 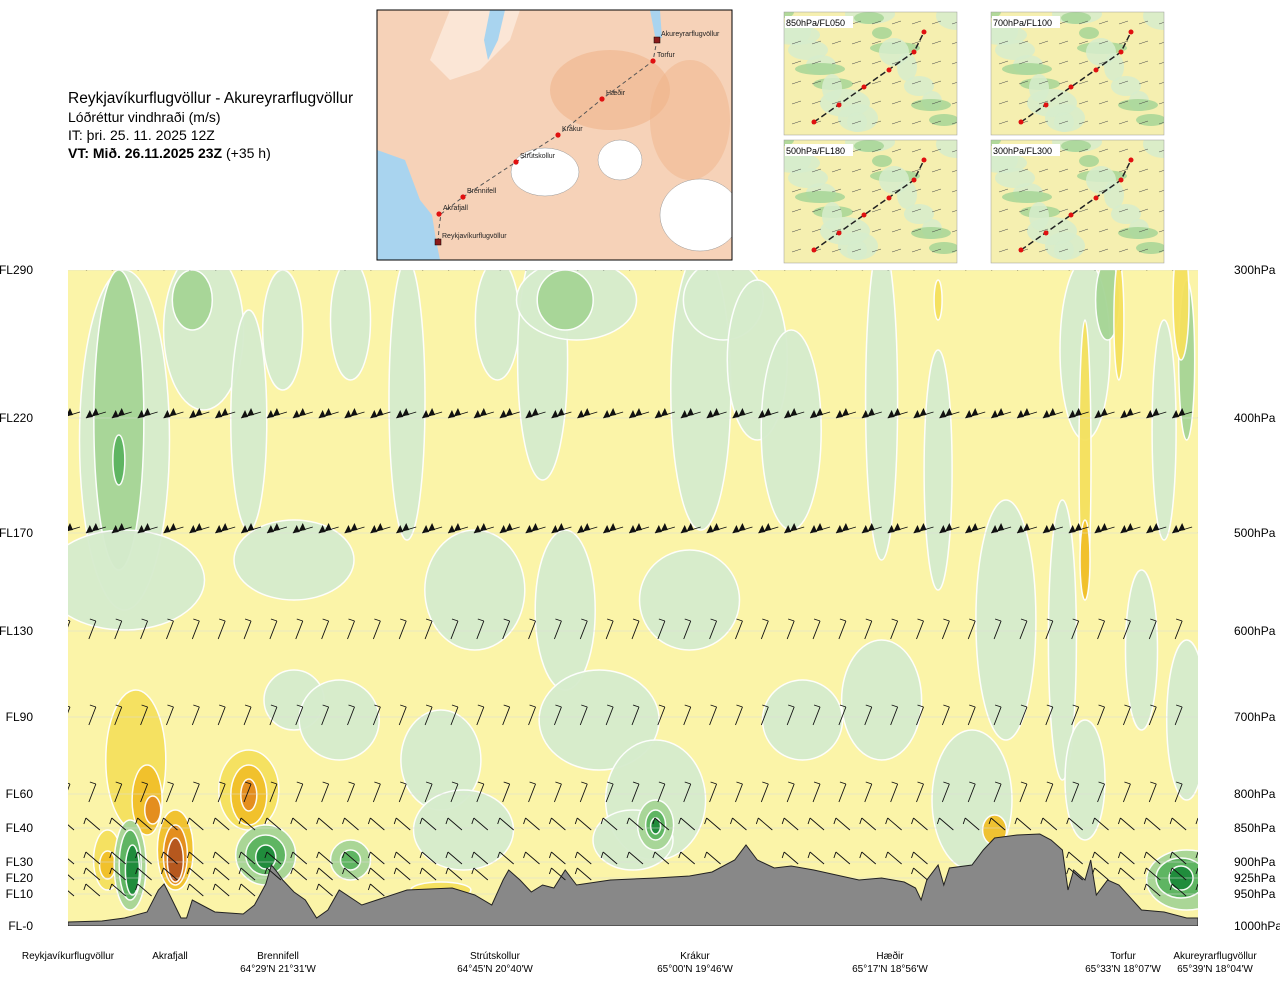 What do you see at coordinates (145, 153) in the screenshot?
I see `valid-time: VT: Mið. 26.11.2025 23Z` at bounding box center [145, 153].